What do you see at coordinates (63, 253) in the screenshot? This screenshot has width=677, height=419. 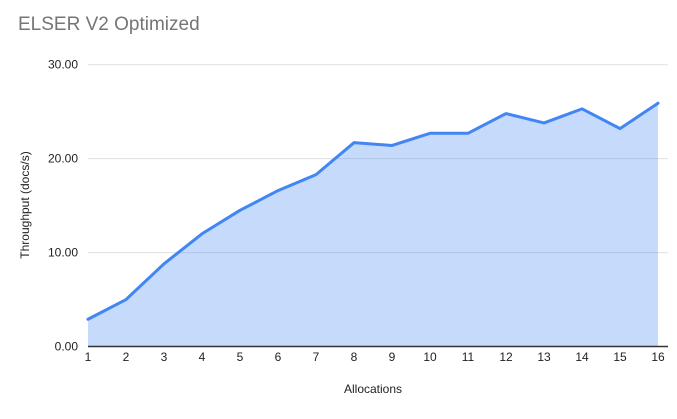 I see `y-tick-label: 10.00` at bounding box center [63, 253].